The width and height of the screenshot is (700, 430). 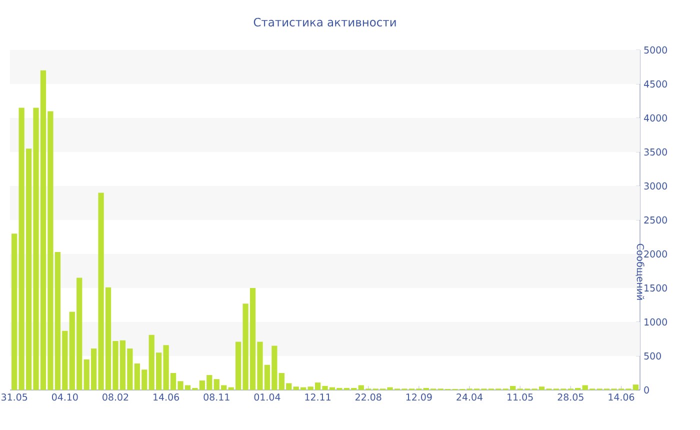 I want to click on y-axis-title: Сообщений, so click(x=640, y=272).